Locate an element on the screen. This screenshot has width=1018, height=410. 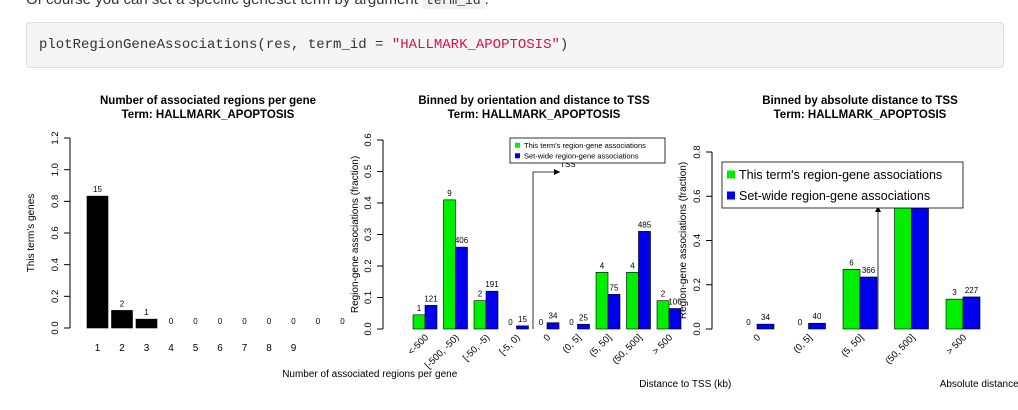
x-tick-label: (50, 500] is located at coordinates (900, 349).